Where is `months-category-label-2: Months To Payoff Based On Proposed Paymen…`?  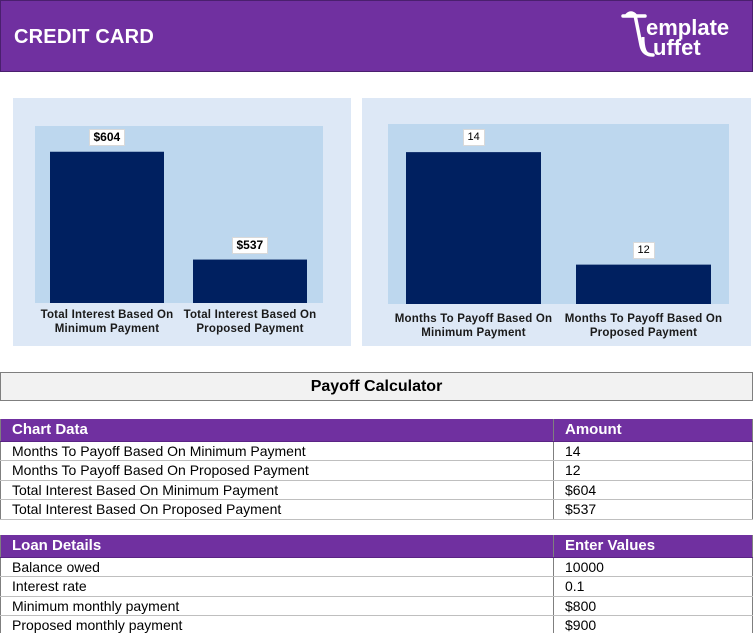
months-category-label-2: Months To Payoff Based On Proposed Paymen… is located at coordinates (643, 326).